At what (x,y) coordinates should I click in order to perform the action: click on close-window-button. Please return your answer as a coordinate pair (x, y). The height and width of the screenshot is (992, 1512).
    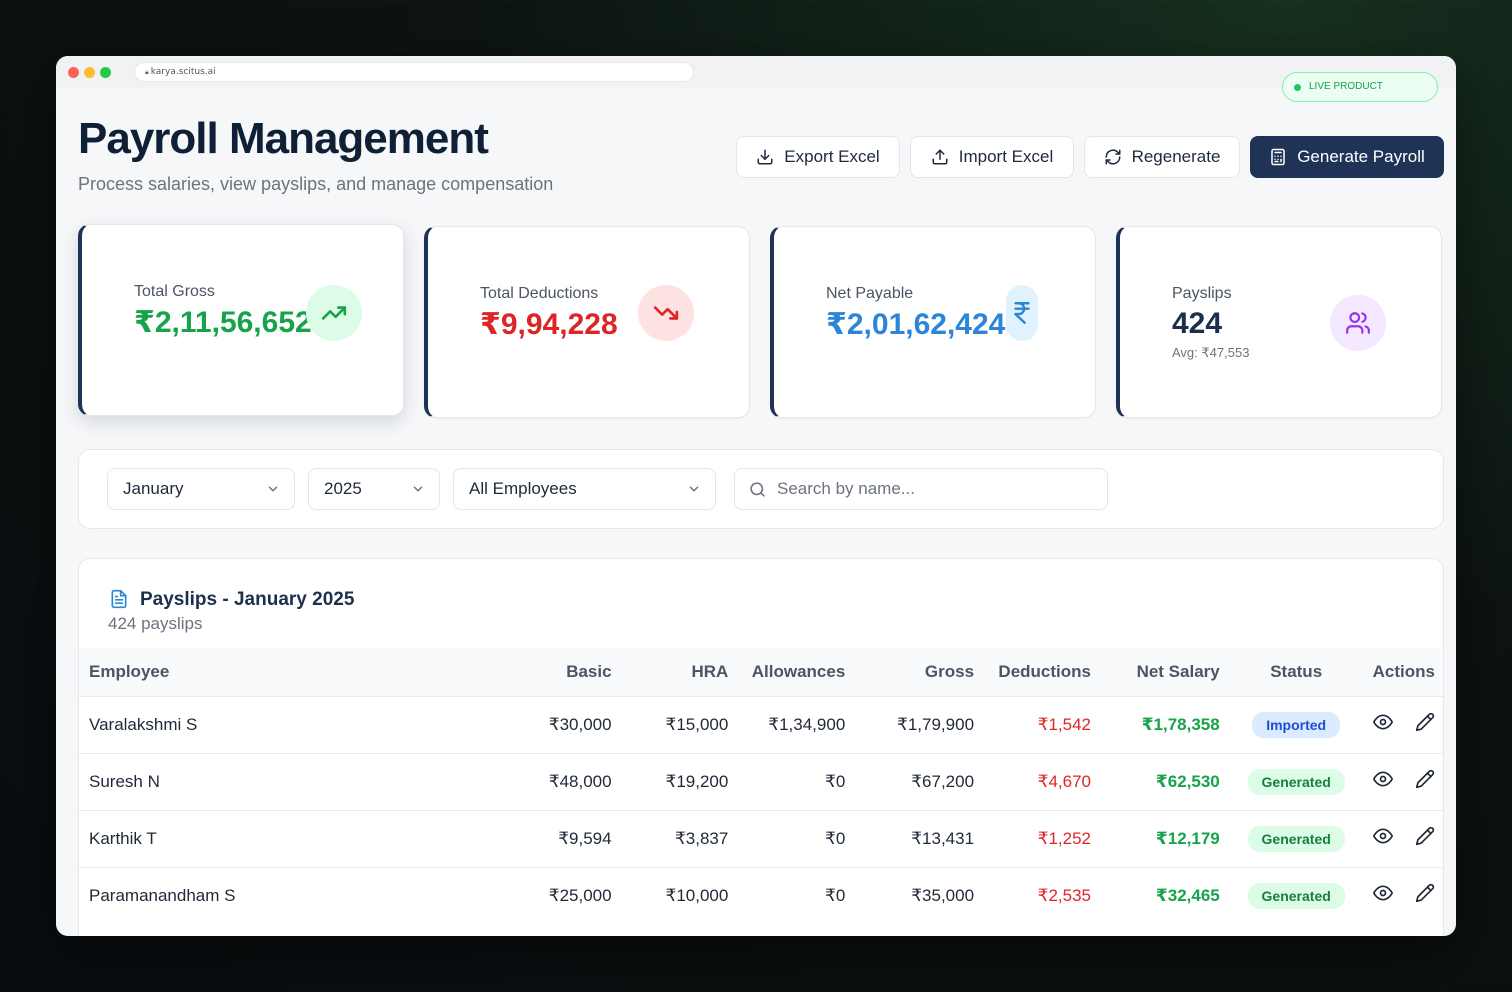
    Looking at the image, I should click on (73, 72).